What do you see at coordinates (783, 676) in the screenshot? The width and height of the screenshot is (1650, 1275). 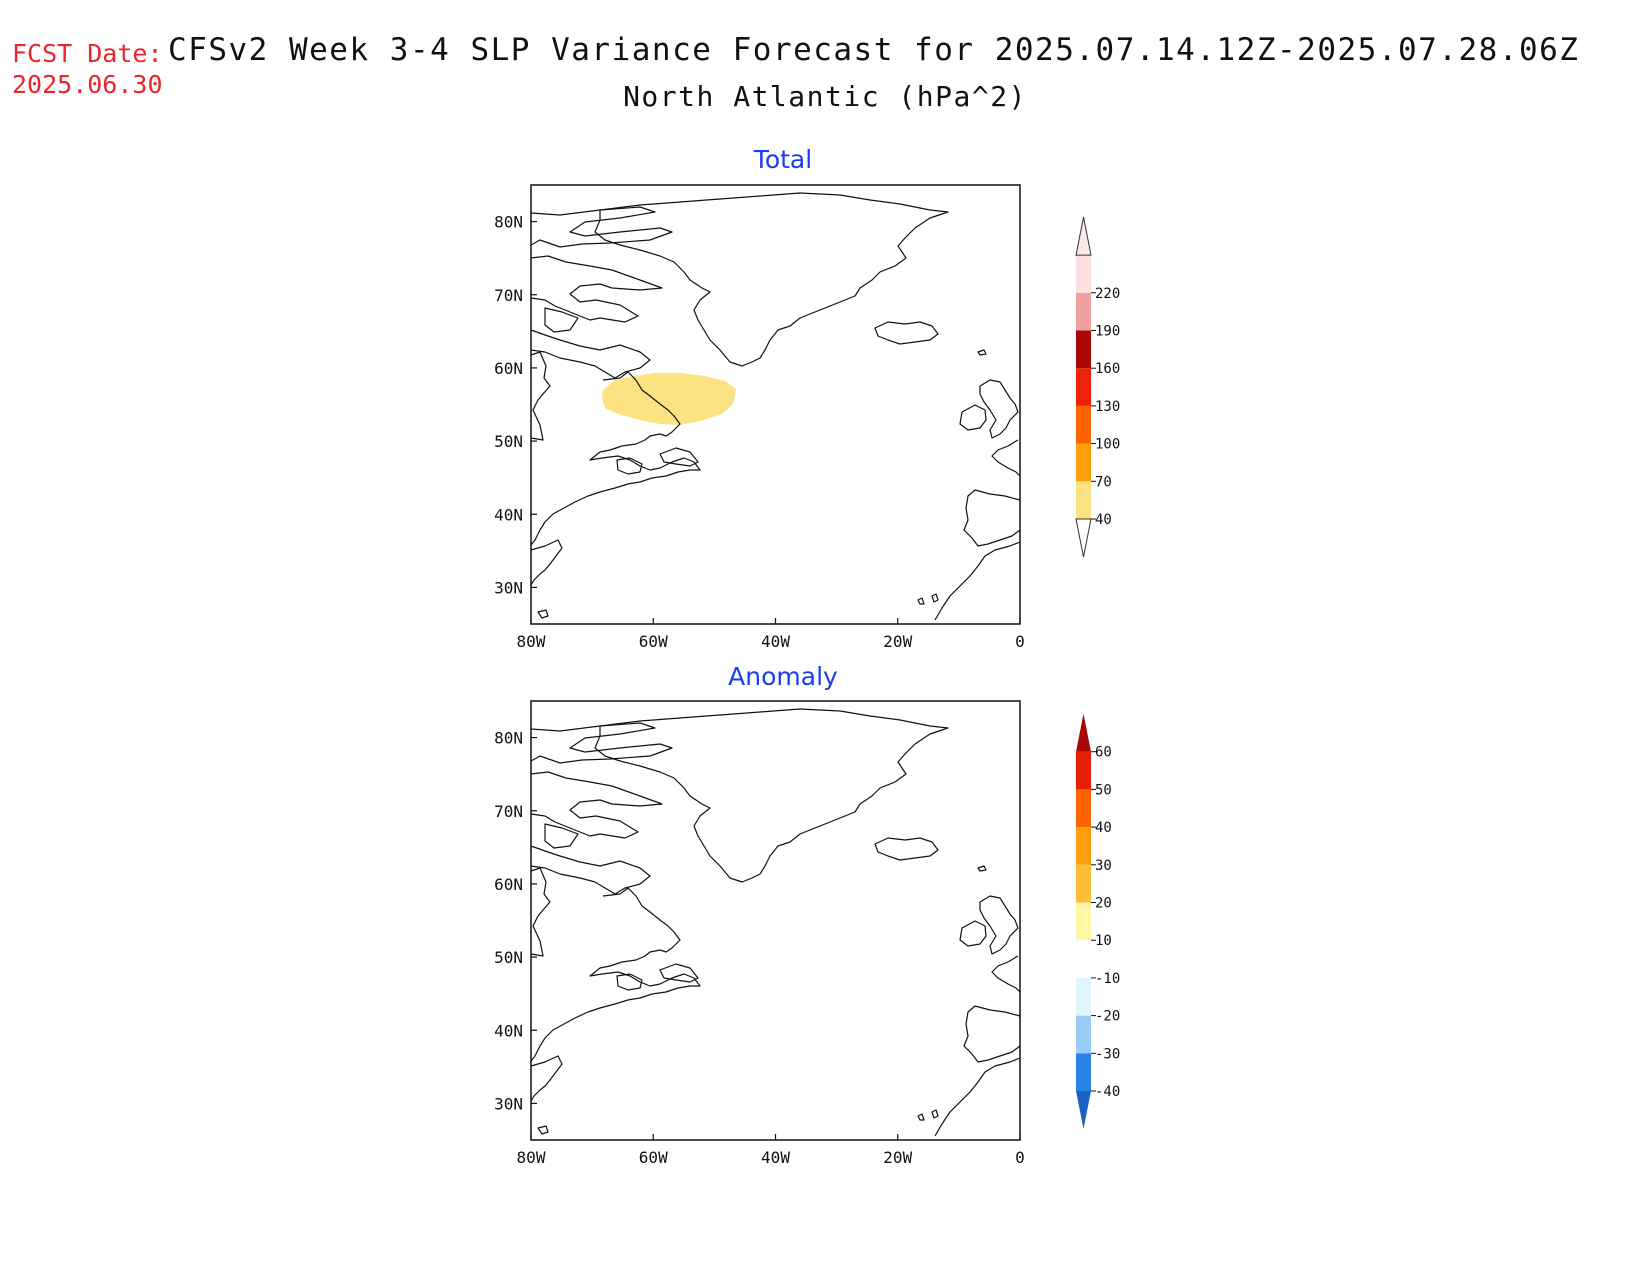 I see `panel-title-anomaly: Anomaly` at bounding box center [783, 676].